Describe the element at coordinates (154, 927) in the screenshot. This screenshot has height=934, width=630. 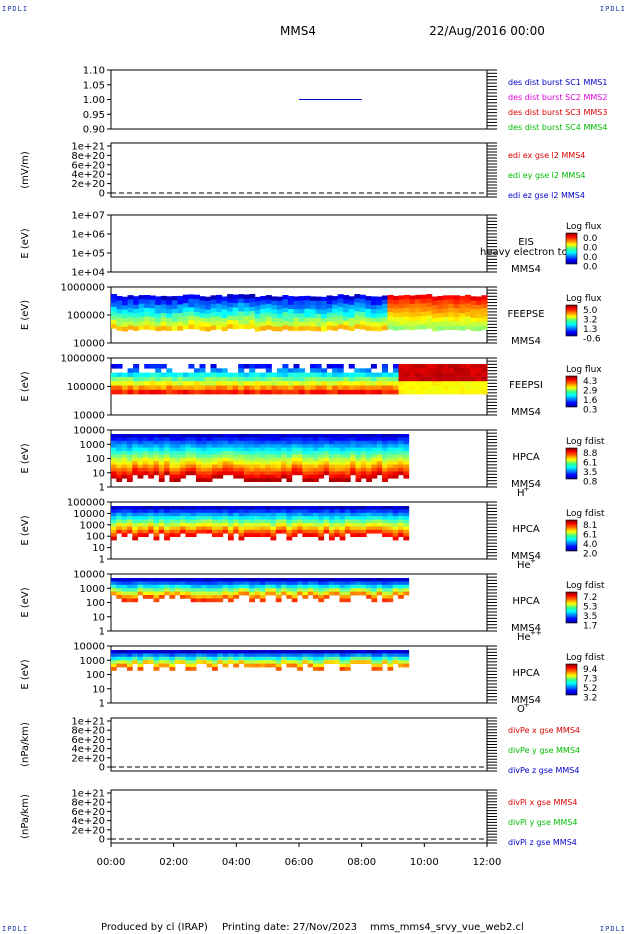
I see `footer-produced: Produced by cl (IRAP)` at that location.